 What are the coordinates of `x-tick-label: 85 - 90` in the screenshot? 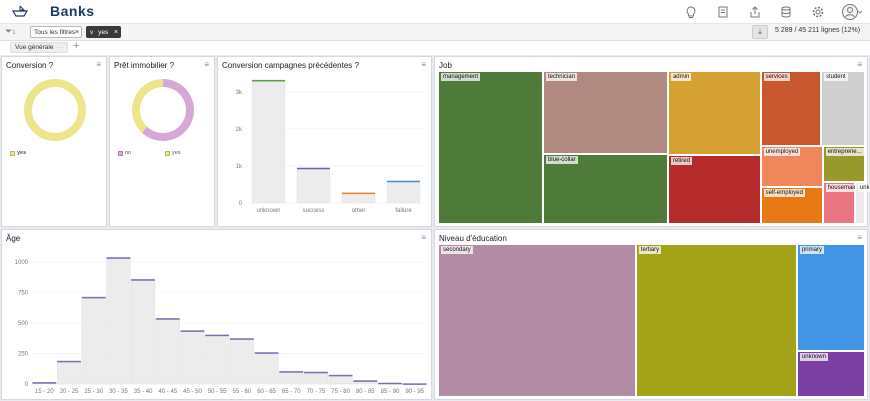 It's located at (390, 392).